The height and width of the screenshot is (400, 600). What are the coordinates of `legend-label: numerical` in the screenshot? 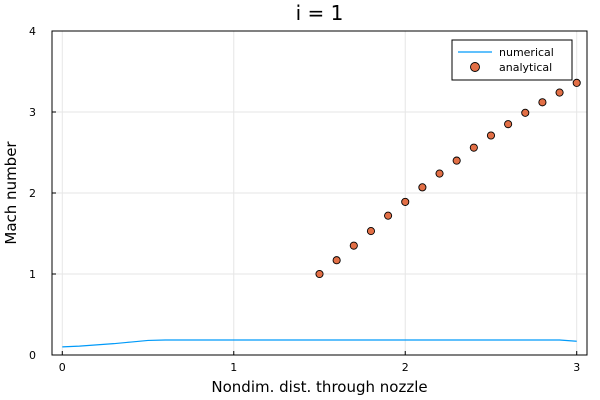 It's located at (526, 52).